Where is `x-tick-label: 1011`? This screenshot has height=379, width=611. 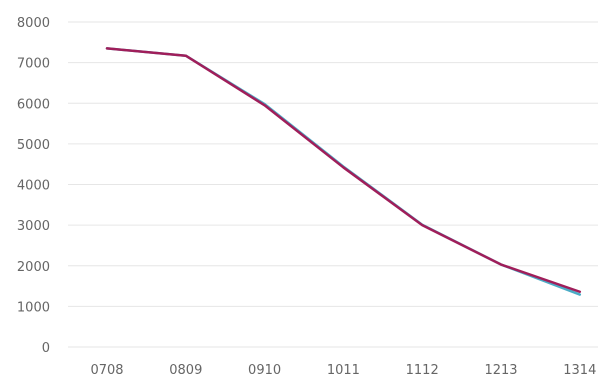
x-tick-label: 1011 is located at coordinates (343, 370).